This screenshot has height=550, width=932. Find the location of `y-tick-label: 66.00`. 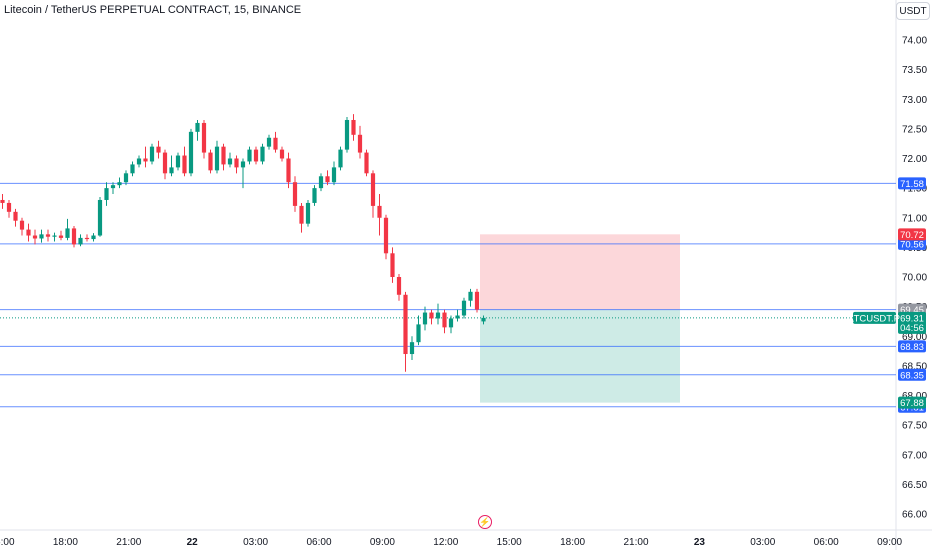

y-tick-label: 66.00 is located at coordinates (914, 515).